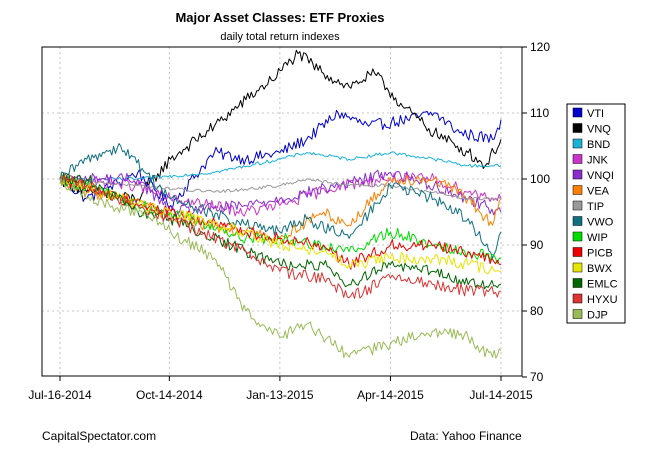 The image size is (650, 450). What do you see at coordinates (577, 267) in the screenshot?
I see `legend-swatch-bwx` at bounding box center [577, 267].